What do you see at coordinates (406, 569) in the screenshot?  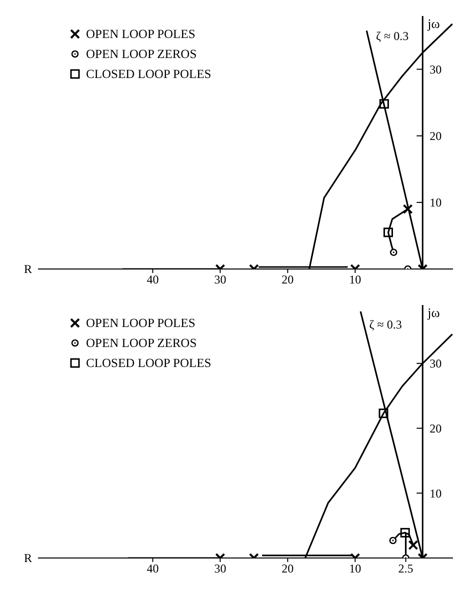 I see `x-tick-label: 2.5` at bounding box center [406, 569].